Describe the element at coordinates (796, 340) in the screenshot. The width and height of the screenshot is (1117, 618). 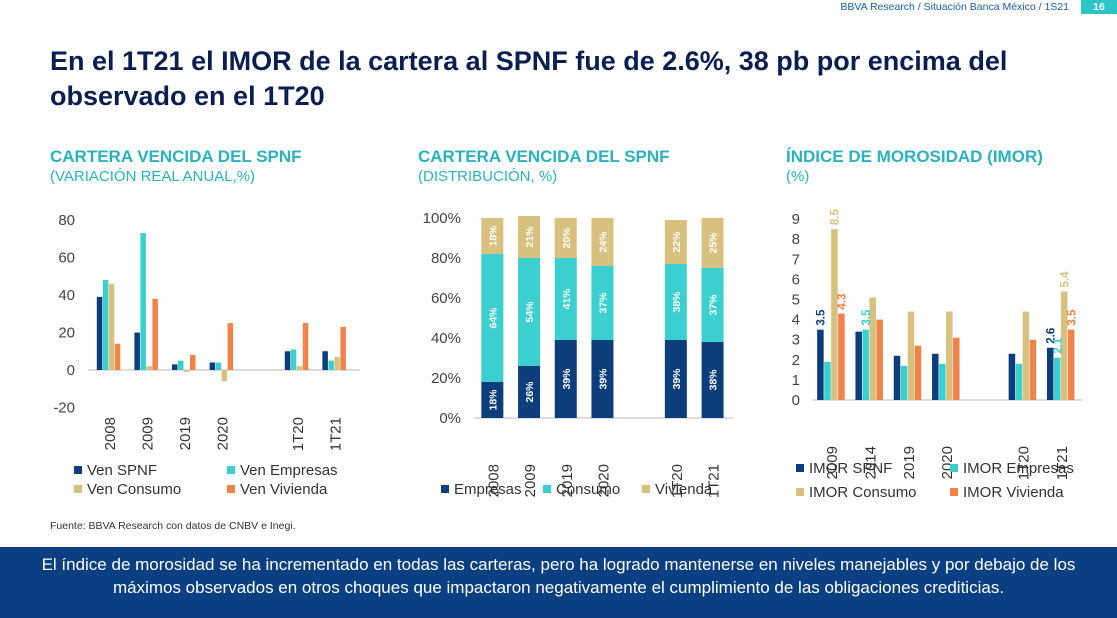
I see `chart3-ytick: 3` at that location.